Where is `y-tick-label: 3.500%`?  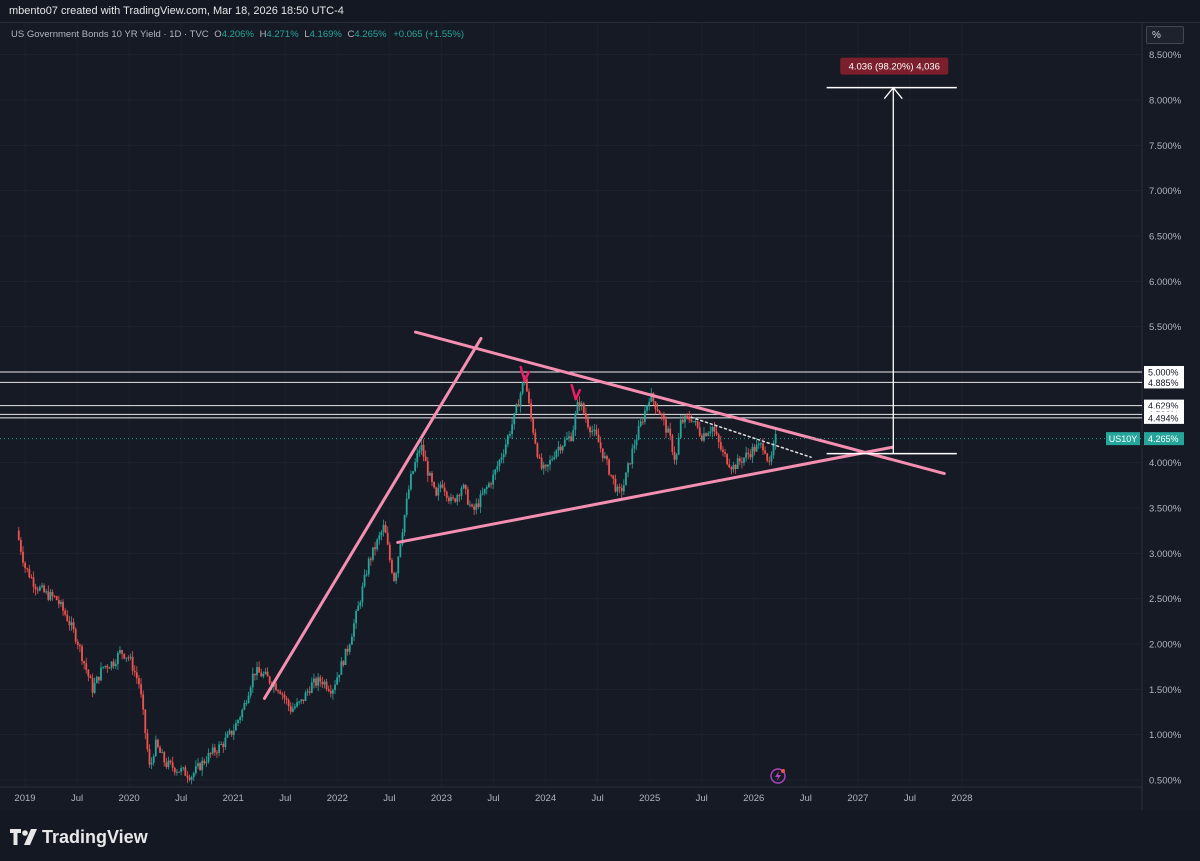 y-tick-label: 3.500% is located at coordinates (1165, 509).